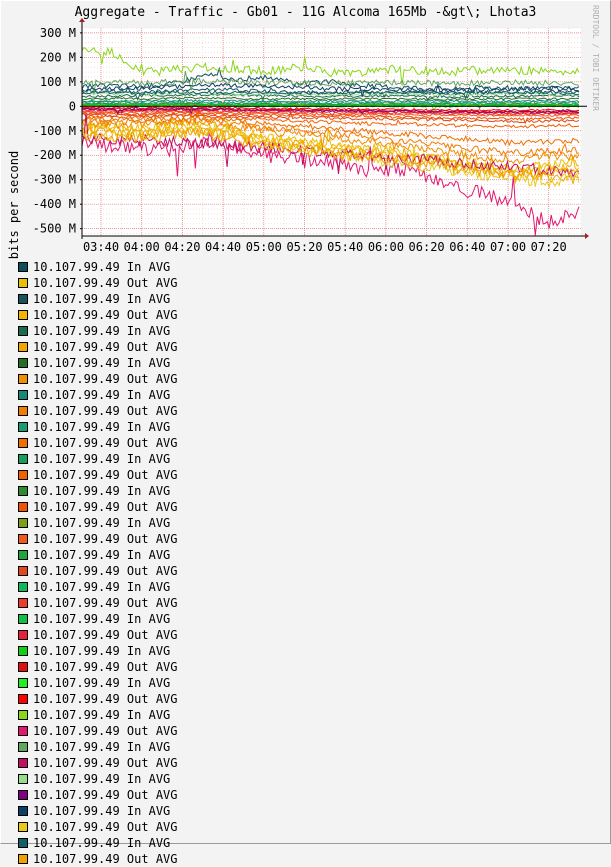 The height and width of the screenshot is (867, 611). What do you see at coordinates (54, 155) in the screenshot?
I see `y-tick-label: -200 M` at bounding box center [54, 155].